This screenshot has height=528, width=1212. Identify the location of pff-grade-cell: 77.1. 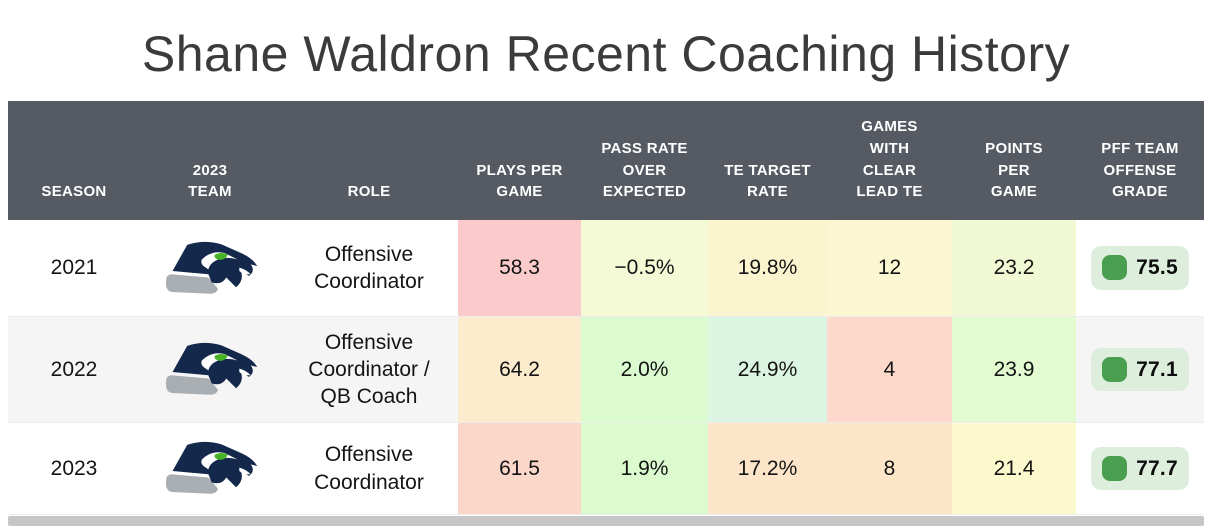
(1140, 369).